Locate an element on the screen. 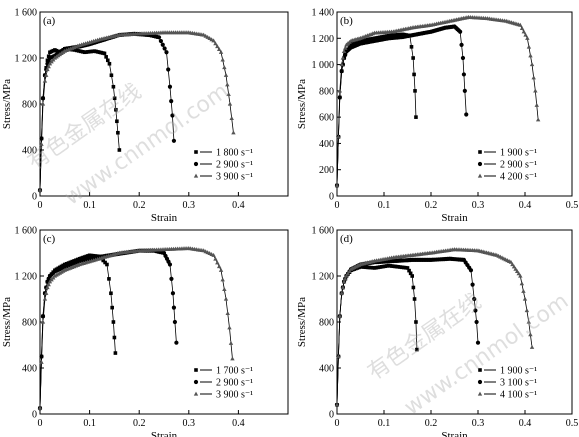 Image resolution: width=579 pixels, height=437 pixels. legend-label: 1 700 s⁻¹ is located at coordinates (234, 371).